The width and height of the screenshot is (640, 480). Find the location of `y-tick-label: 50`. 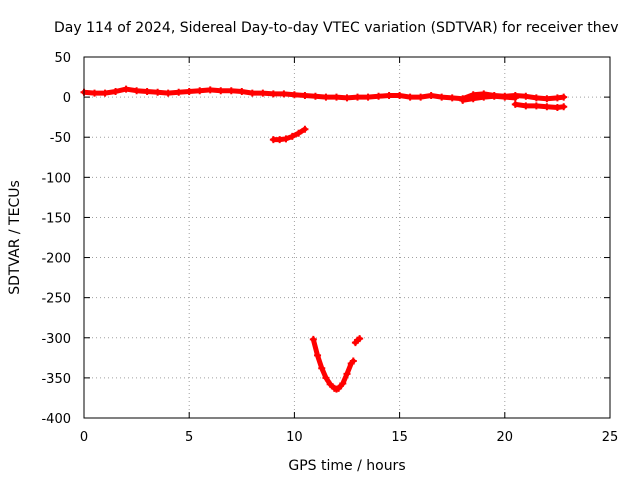

y-tick-label: 50 is located at coordinates (62, 58).